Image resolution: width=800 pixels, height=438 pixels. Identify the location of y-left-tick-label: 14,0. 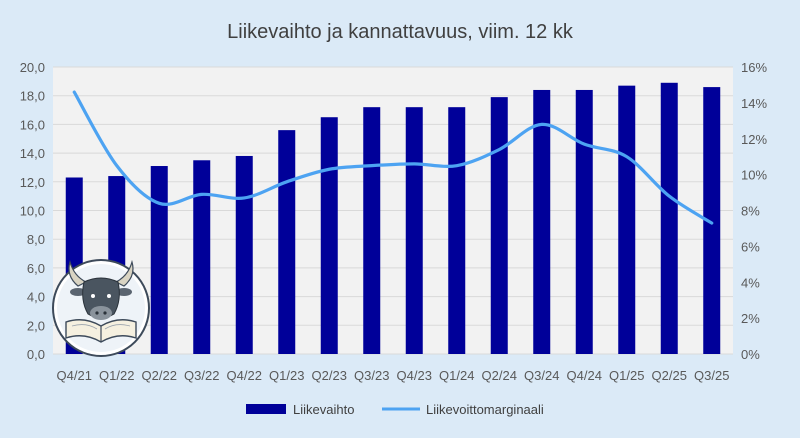
(32, 153).